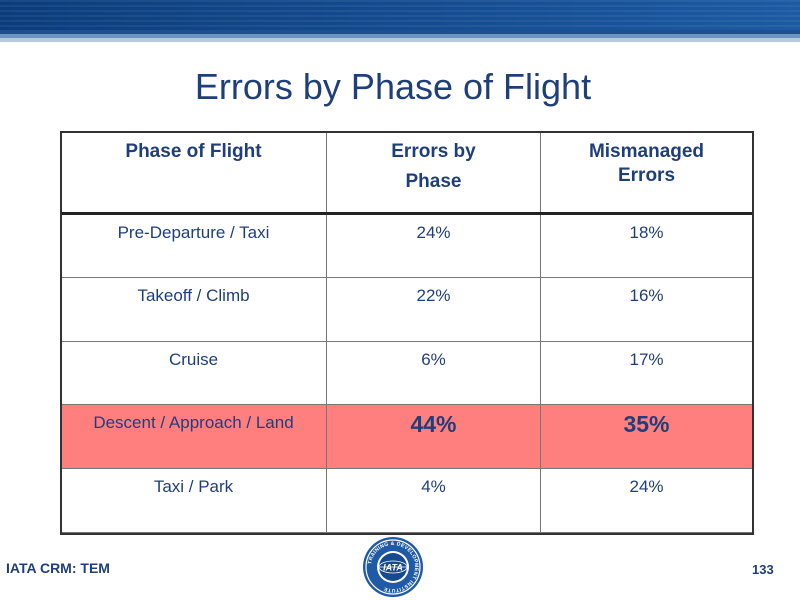 Image resolution: width=800 pixels, height=600 pixels. What do you see at coordinates (646, 500) in the screenshot?
I see `cell-mismanaged: 24%` at bounding box center [646, 500].